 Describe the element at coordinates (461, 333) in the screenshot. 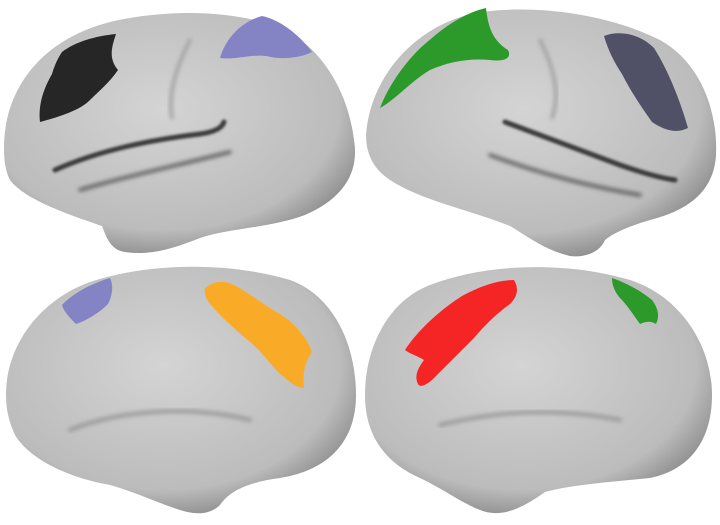

I see `red-region` at that location.